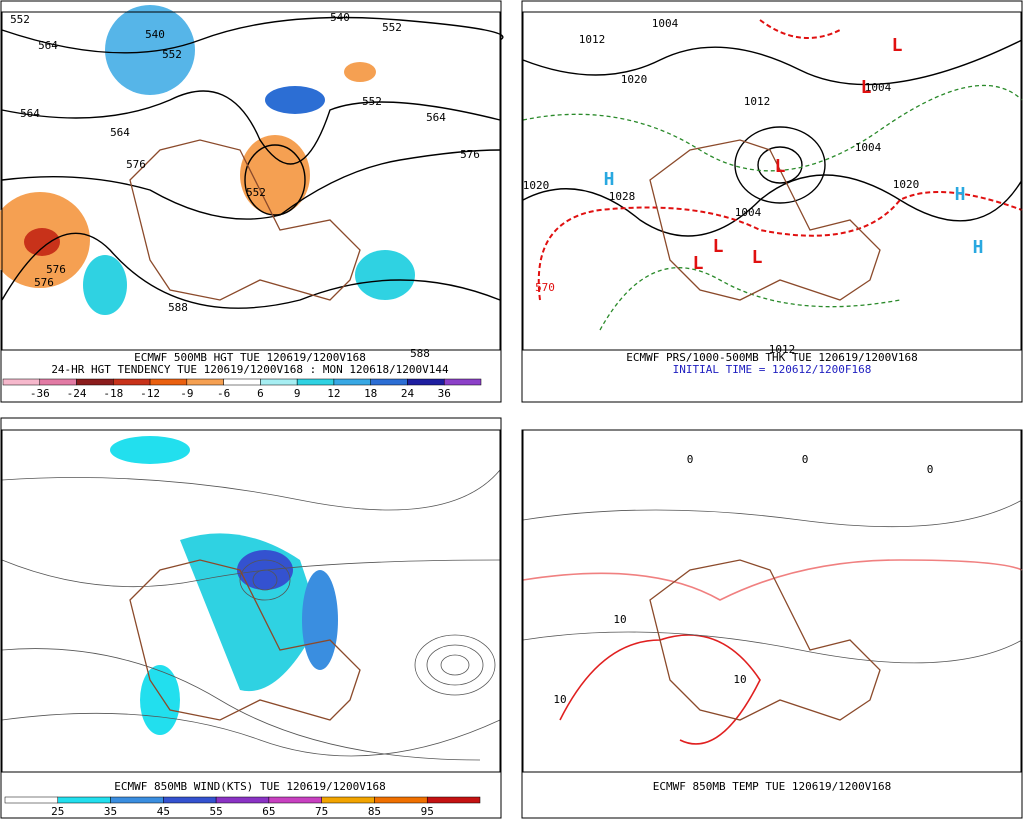 The height and width of the screenshot is (819, 1024). What do you see at coordinates (57, 811) in the screenshot?
I see `colorbar-label: 25` at bounding box center [57, 811].